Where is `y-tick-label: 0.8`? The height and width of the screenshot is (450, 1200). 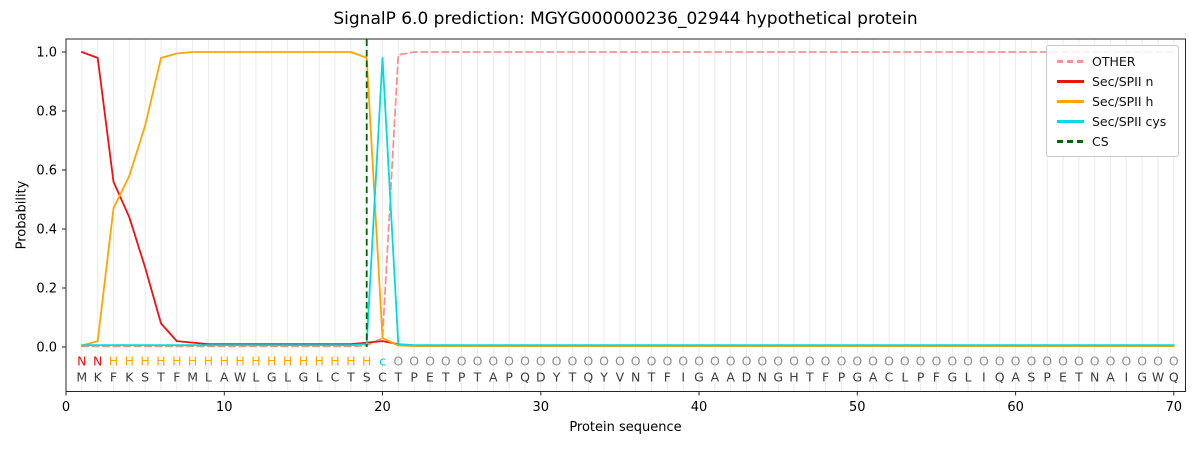 y-tick-label: 0.8 is located at coordinates (46, 112).